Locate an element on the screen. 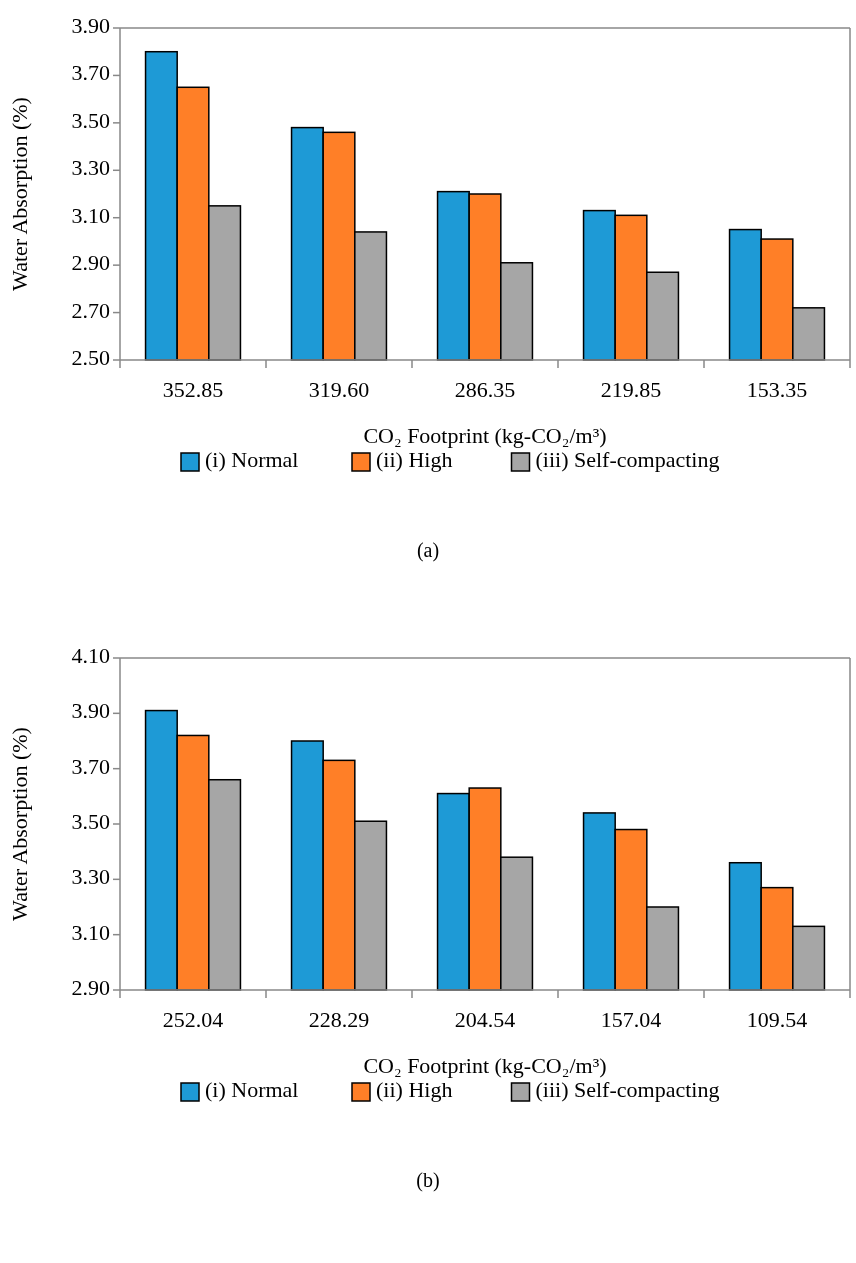 This screenshot has width=856, height=1263. x-tick-label: 286.35 is located at coordinates (485, 390).